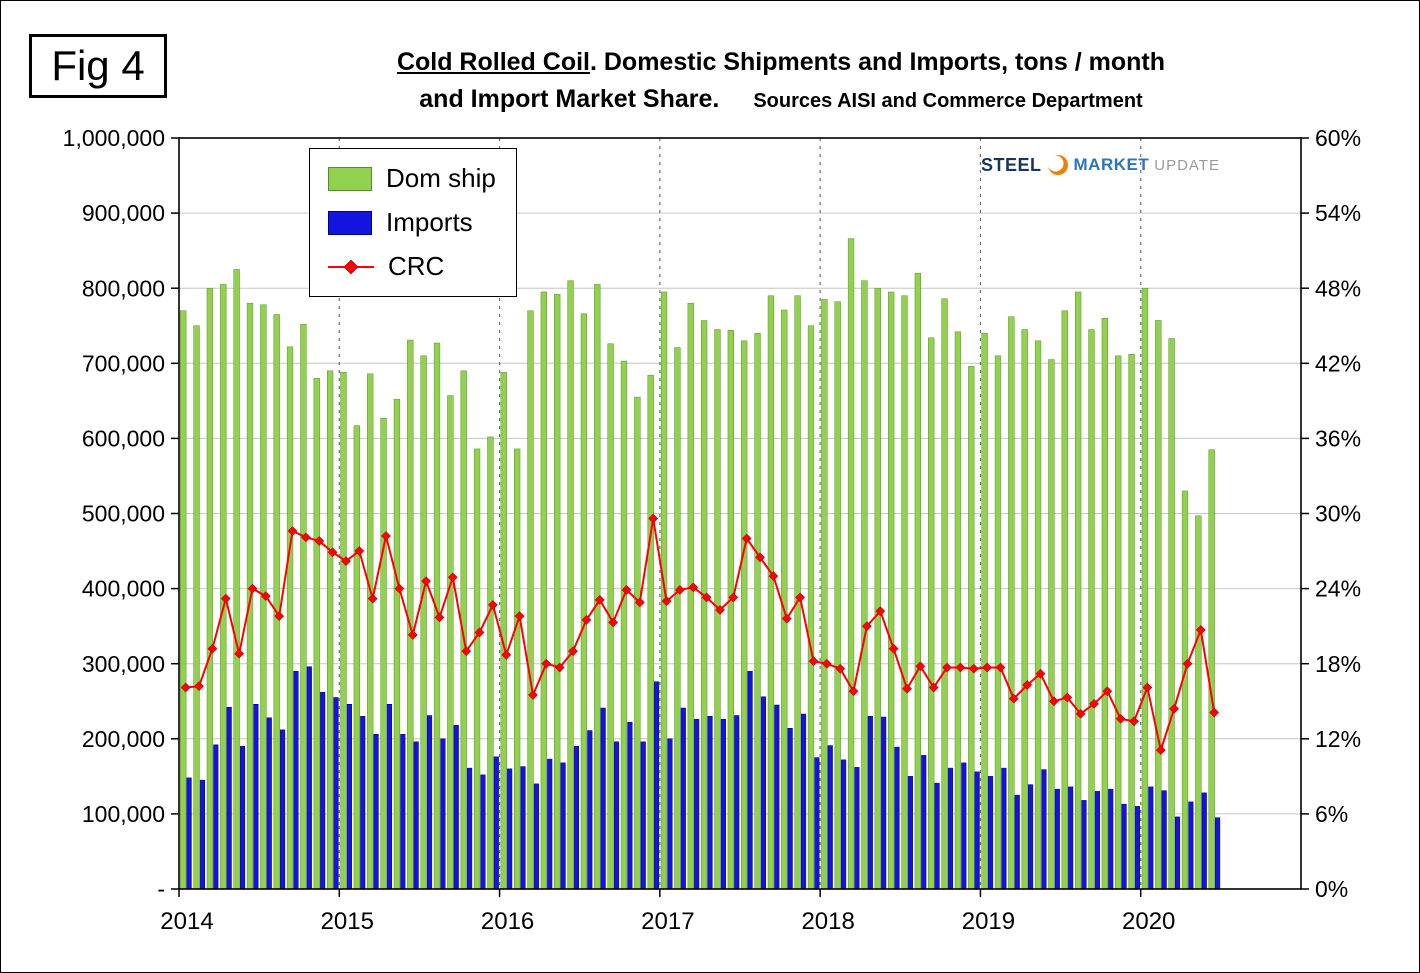 The height and width of the screenshot is (973, 1420). I want to click on chart-sources: Sources AISI and Commerce Department, so click(948, 101).